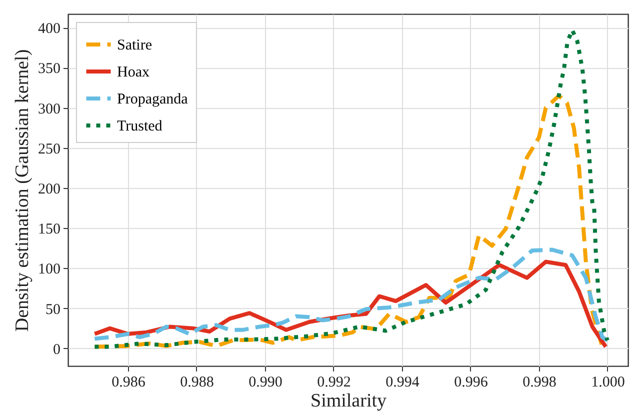 The image size is (635, 411). I want to click on legend-label: Propaganda, so click(152, 100).